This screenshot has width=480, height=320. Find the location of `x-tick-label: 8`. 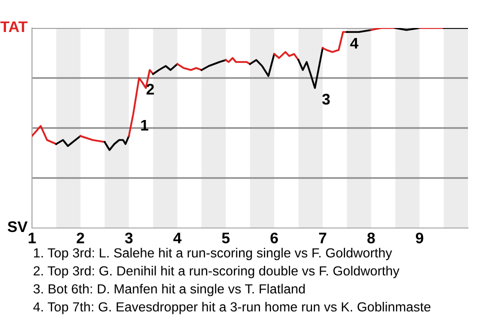

x-tick-label: 8 is located at coordinates (371, 238).